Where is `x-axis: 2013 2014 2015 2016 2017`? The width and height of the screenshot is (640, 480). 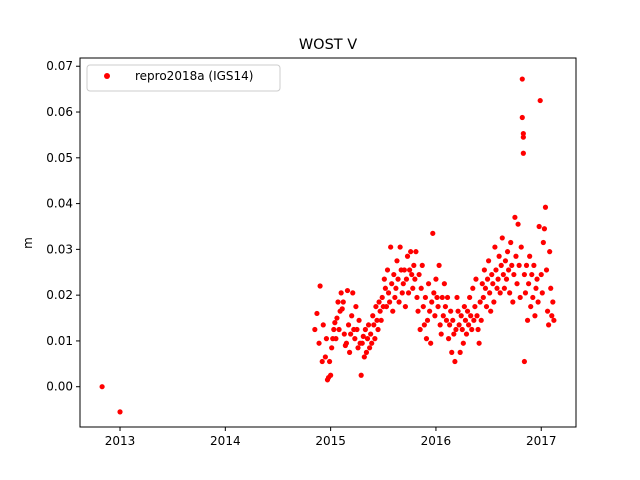 x-axis: 2013 2014 2015 2016 2017 is located at coordinates (331, 437).